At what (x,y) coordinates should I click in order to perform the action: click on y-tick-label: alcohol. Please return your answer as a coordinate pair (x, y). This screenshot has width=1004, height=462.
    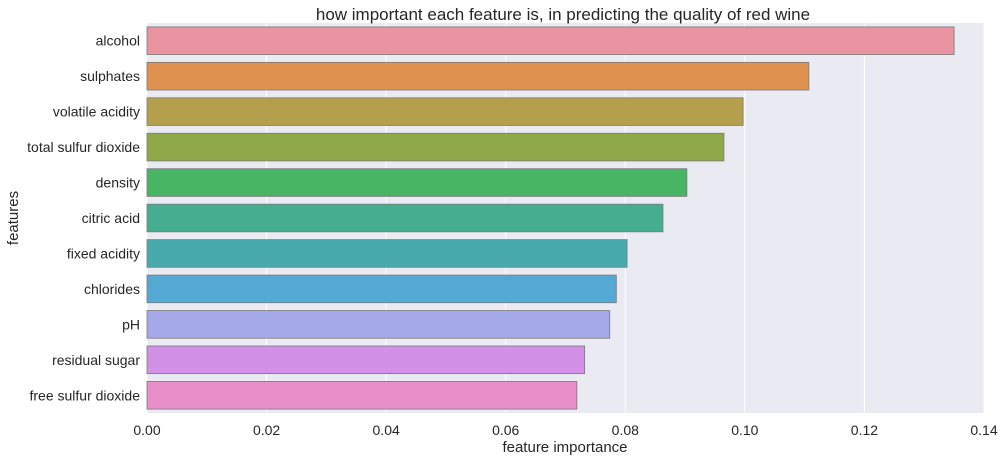
    Looking at the image, I should click on (118, 41).